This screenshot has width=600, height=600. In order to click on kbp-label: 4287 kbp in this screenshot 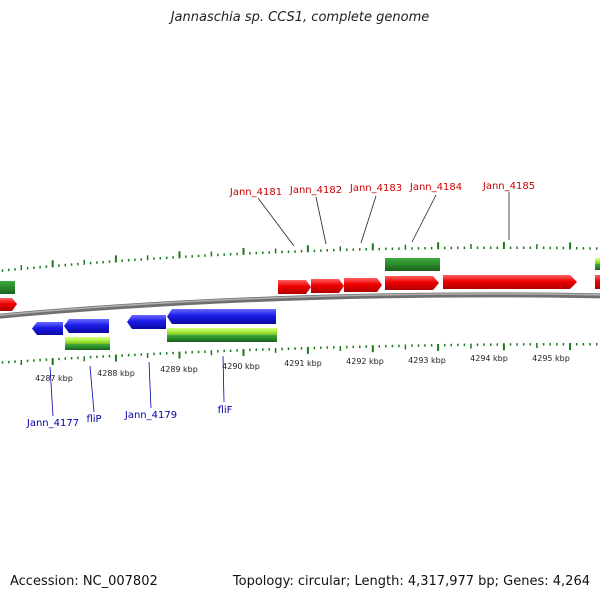, I will do `click(54, 378)`.